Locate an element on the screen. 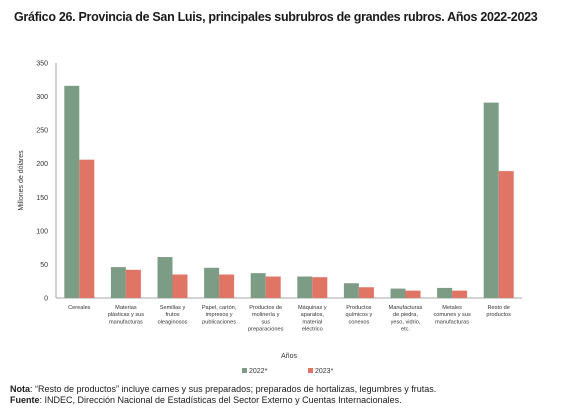  category-label: productos is located at coordinates (498, 315).